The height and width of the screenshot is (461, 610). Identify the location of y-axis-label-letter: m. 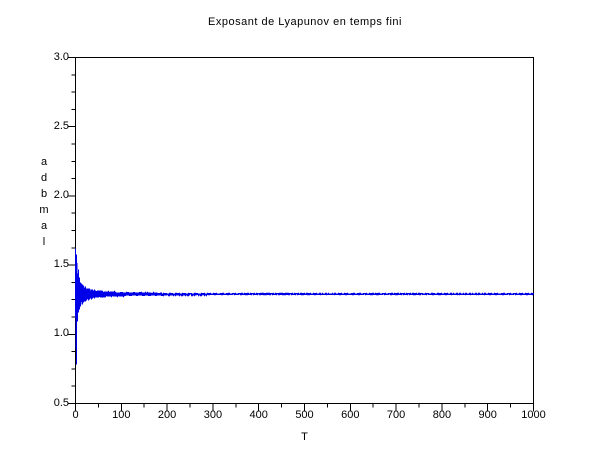
(44, 210).